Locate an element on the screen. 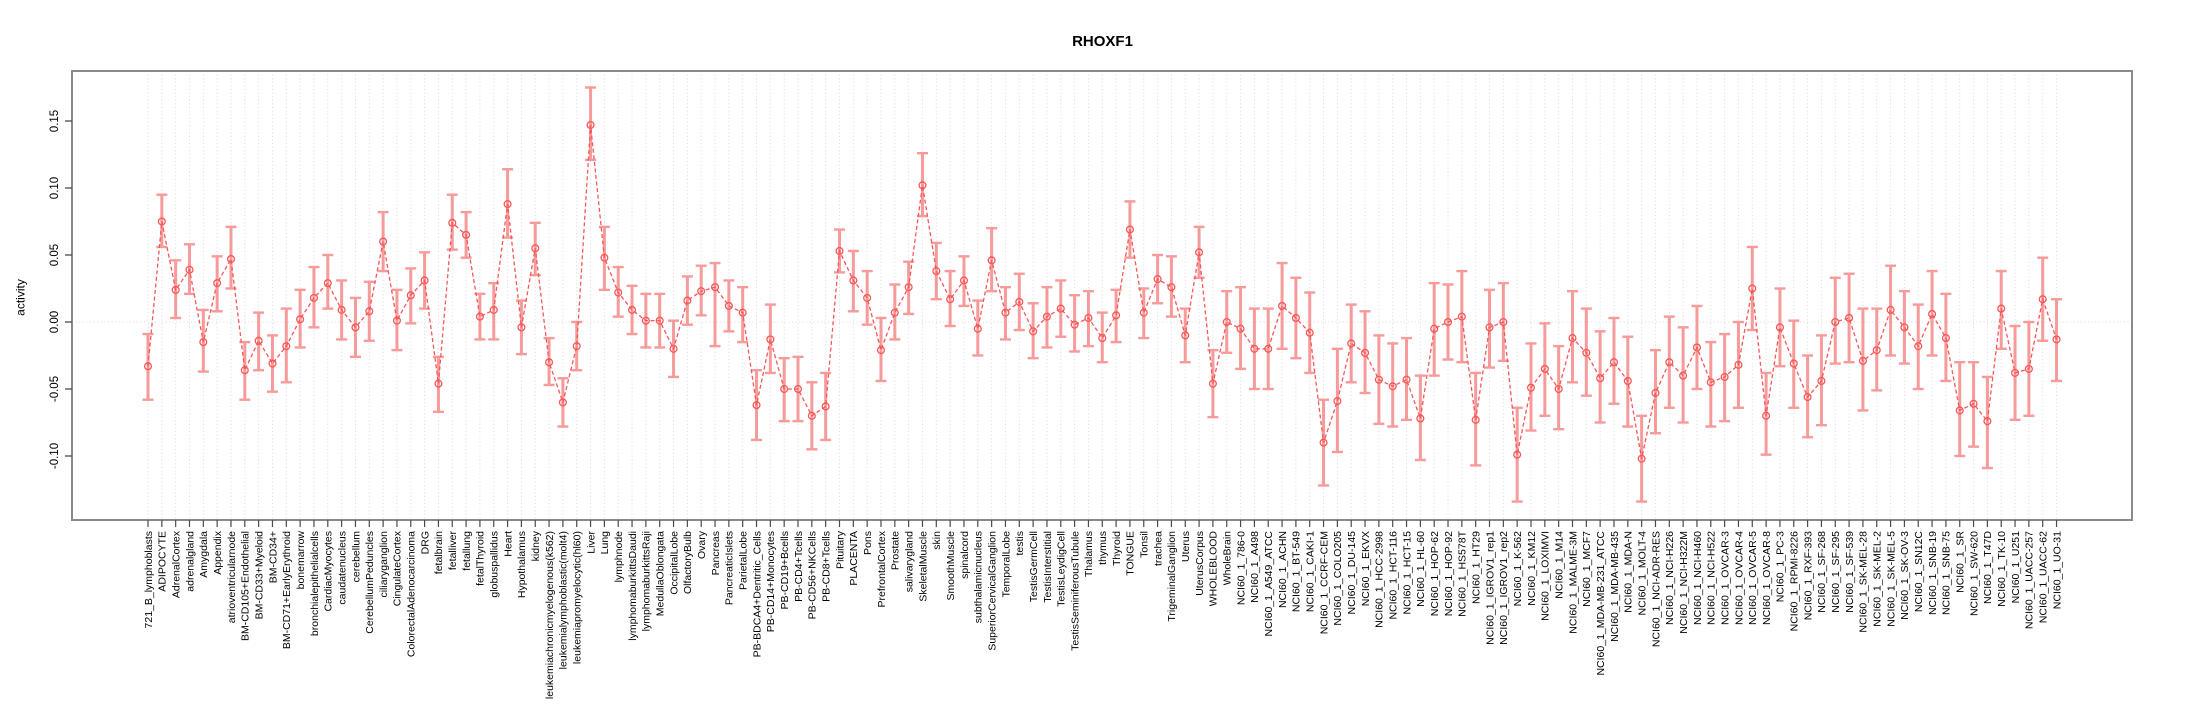  x-tick-label: NCI60_1_EKVX is located at coordinates (1366, 568).